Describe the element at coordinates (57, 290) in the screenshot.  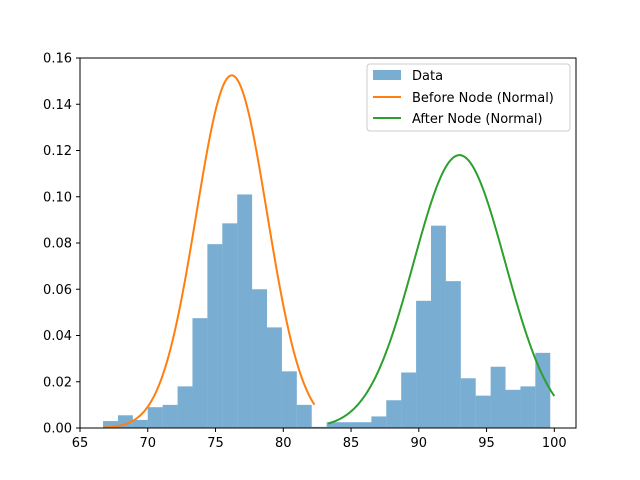
I see `y-tick-label: 0.06` at that location.